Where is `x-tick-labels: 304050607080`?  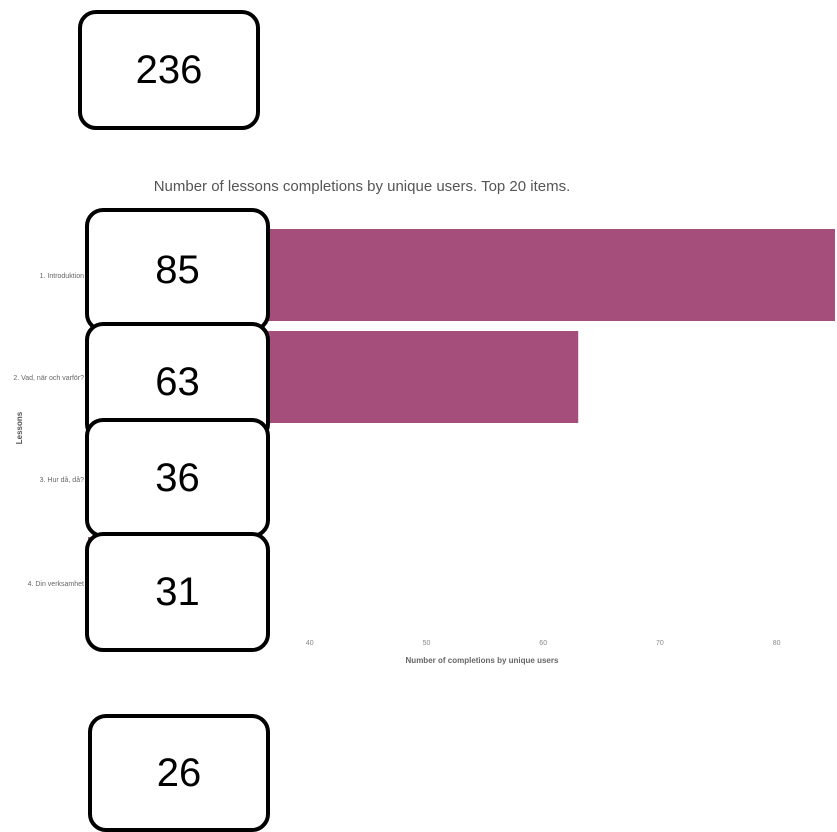 x-tick-labels: 304050607080 is located at coordinates (484, 643).